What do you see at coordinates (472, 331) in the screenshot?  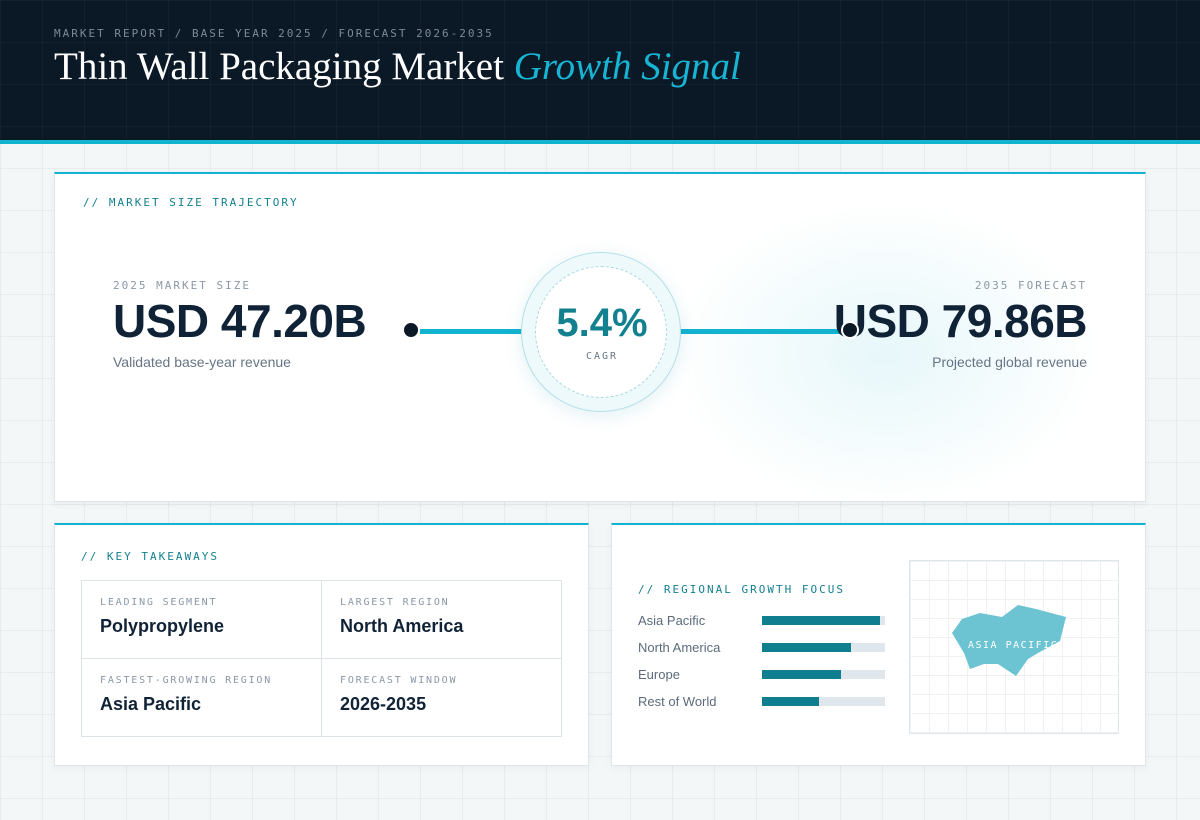 I see `trajectory-line-left` at bounding box center [472, 331].